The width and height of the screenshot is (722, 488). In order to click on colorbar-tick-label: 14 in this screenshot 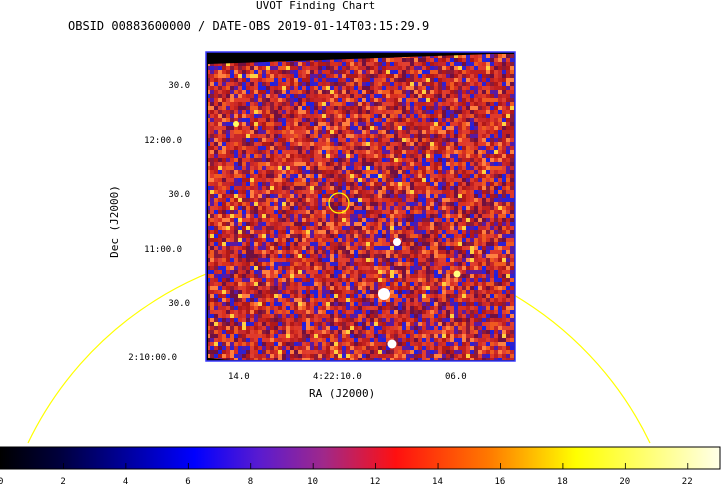, I will do `click(437, 482)`.